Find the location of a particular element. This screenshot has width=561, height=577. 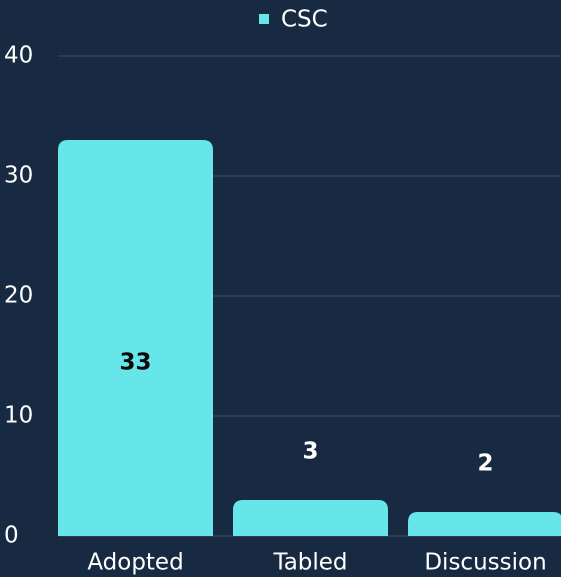

x-tick-label: Adopted is located at coordinates (135, 563).